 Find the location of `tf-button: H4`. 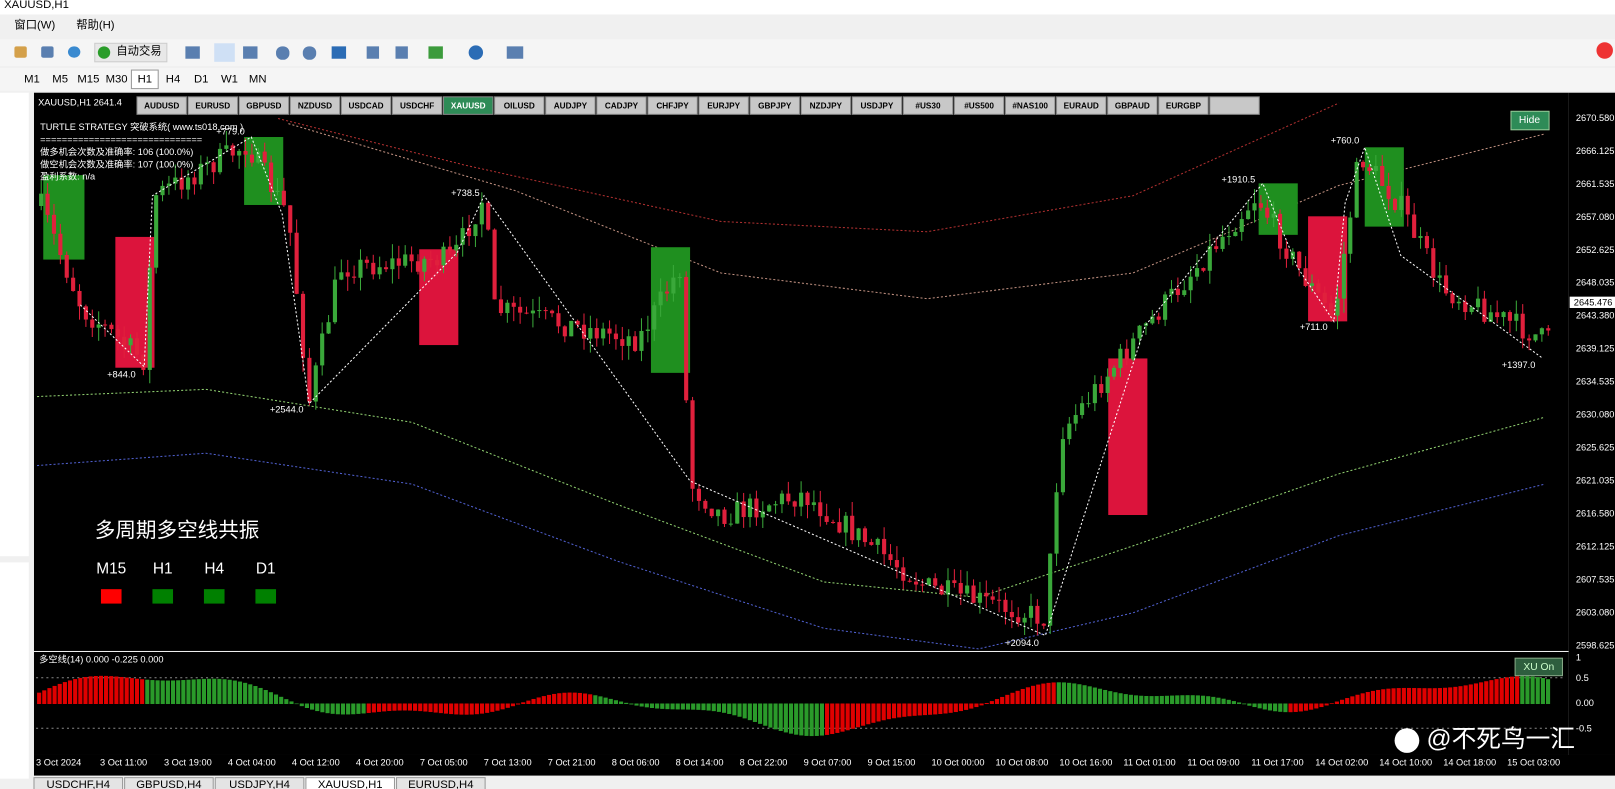

tf-button: H4 is located at coordinates (173, 79).